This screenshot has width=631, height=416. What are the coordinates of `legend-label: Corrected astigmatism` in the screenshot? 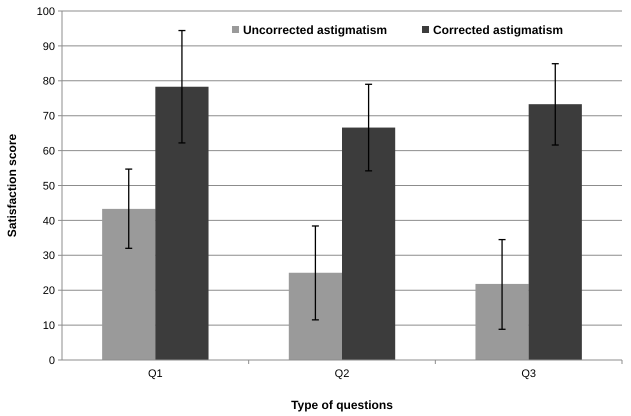 It's located at (498, 30).